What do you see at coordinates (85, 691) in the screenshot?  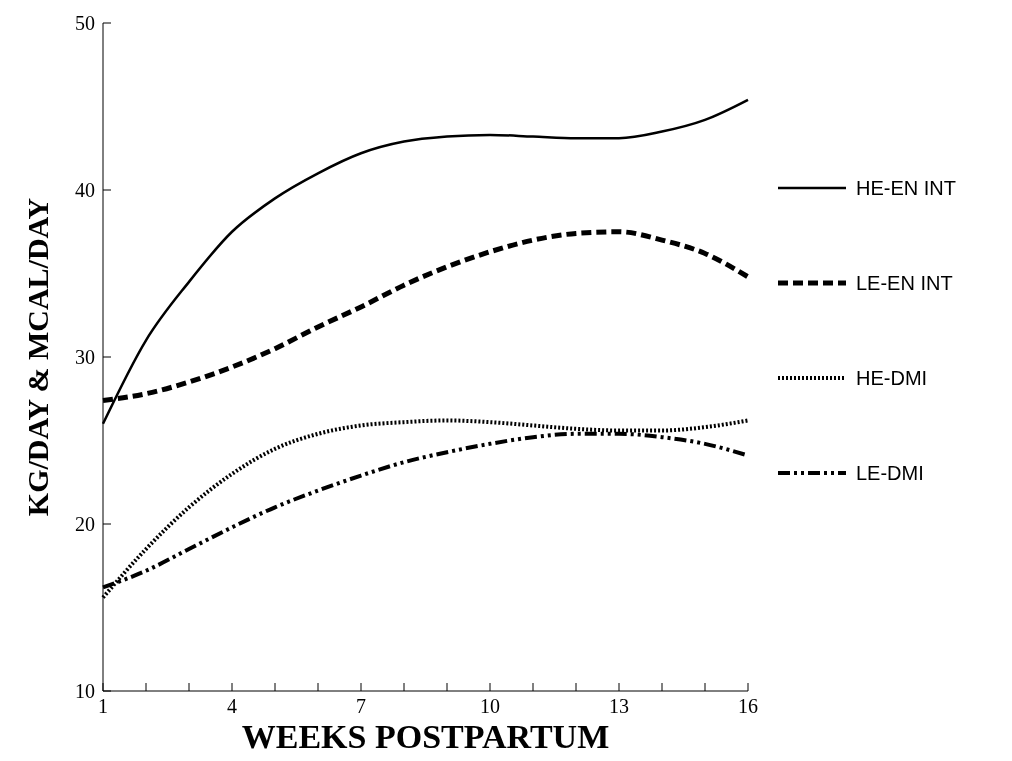 I see `y-tick-label: 10` at bounding box center [85, 691].